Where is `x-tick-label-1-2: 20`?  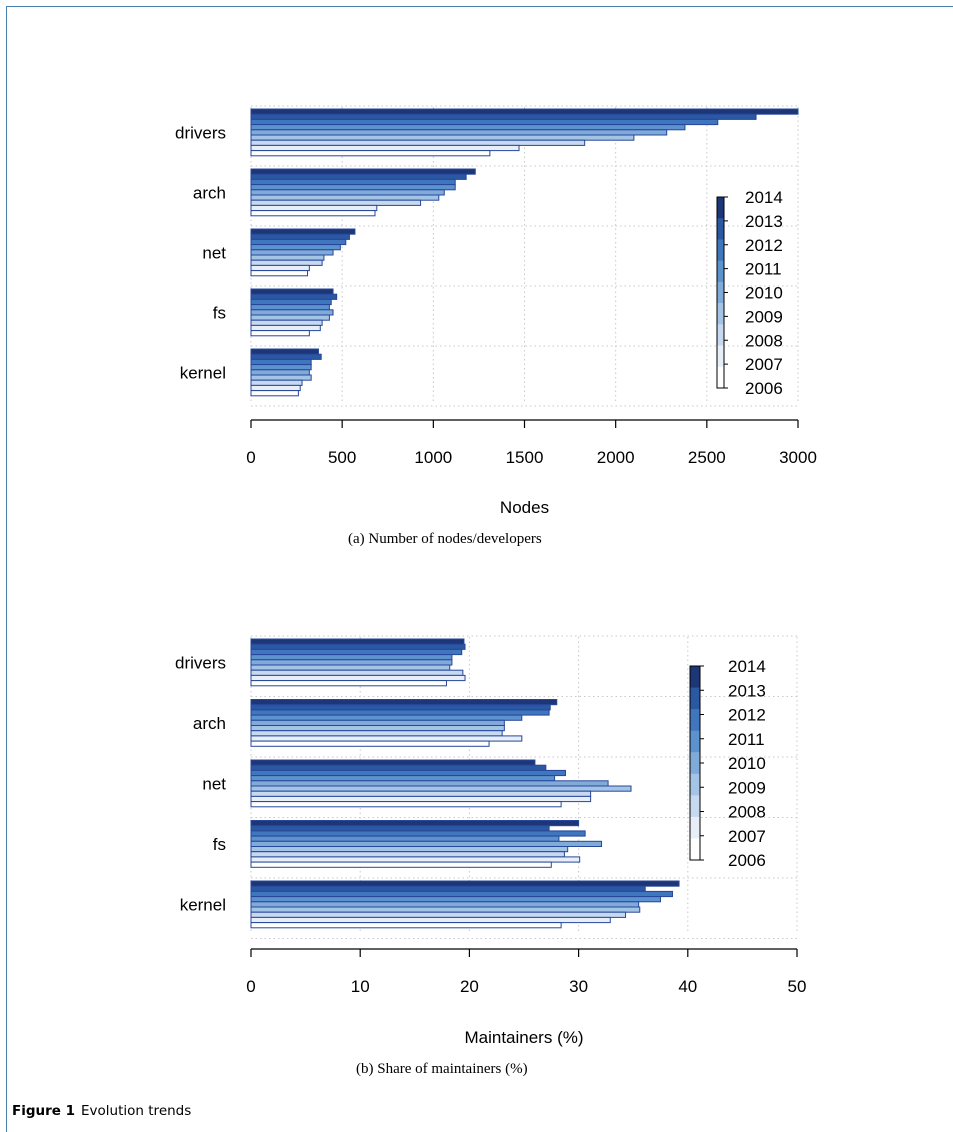 x-tick-label-1-2: 20 is located at coordinates (469, 986).